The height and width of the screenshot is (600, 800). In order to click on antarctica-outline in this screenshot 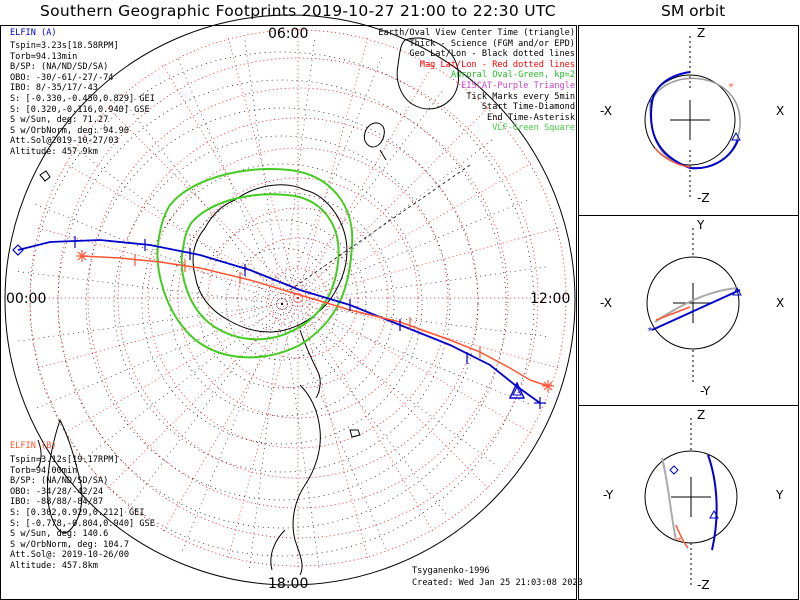, I will do `click(270, 258)`.